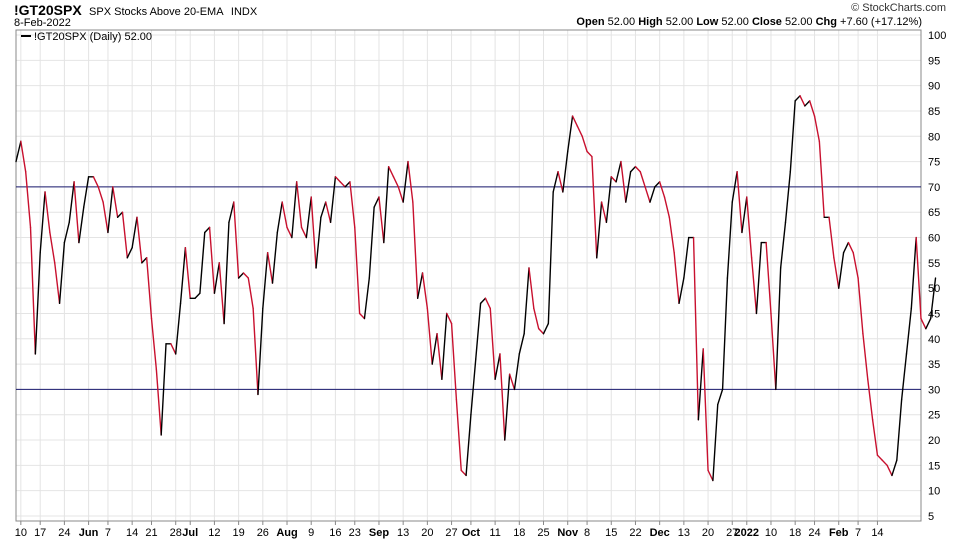 The image size is (960, 540). Describe the element at coordinates (735, 22) in the screenshot. I see `low-value: 52.00` at that location.